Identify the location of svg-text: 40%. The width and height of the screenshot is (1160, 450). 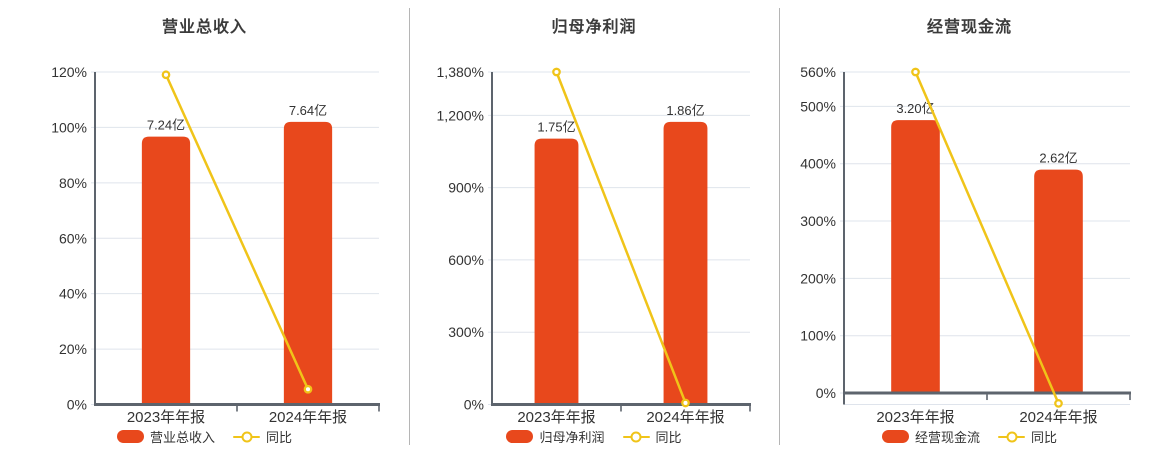
(73, 294).